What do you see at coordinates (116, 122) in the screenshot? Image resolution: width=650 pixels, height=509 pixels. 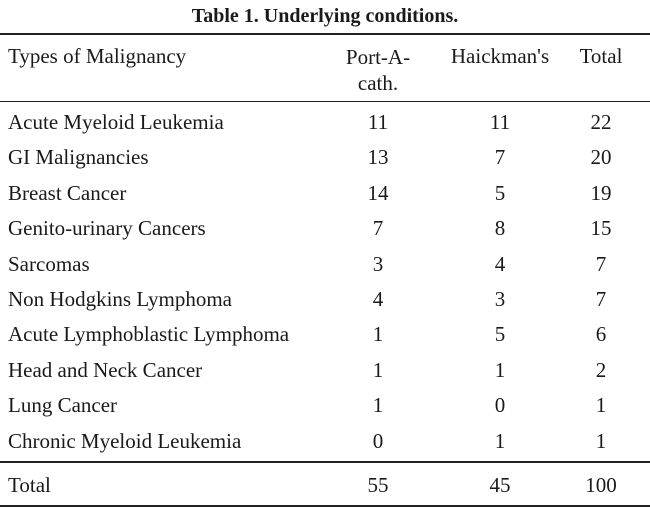 I see `row-label: Acute Myeloid Leukemia` at bounding box center [116, 122].